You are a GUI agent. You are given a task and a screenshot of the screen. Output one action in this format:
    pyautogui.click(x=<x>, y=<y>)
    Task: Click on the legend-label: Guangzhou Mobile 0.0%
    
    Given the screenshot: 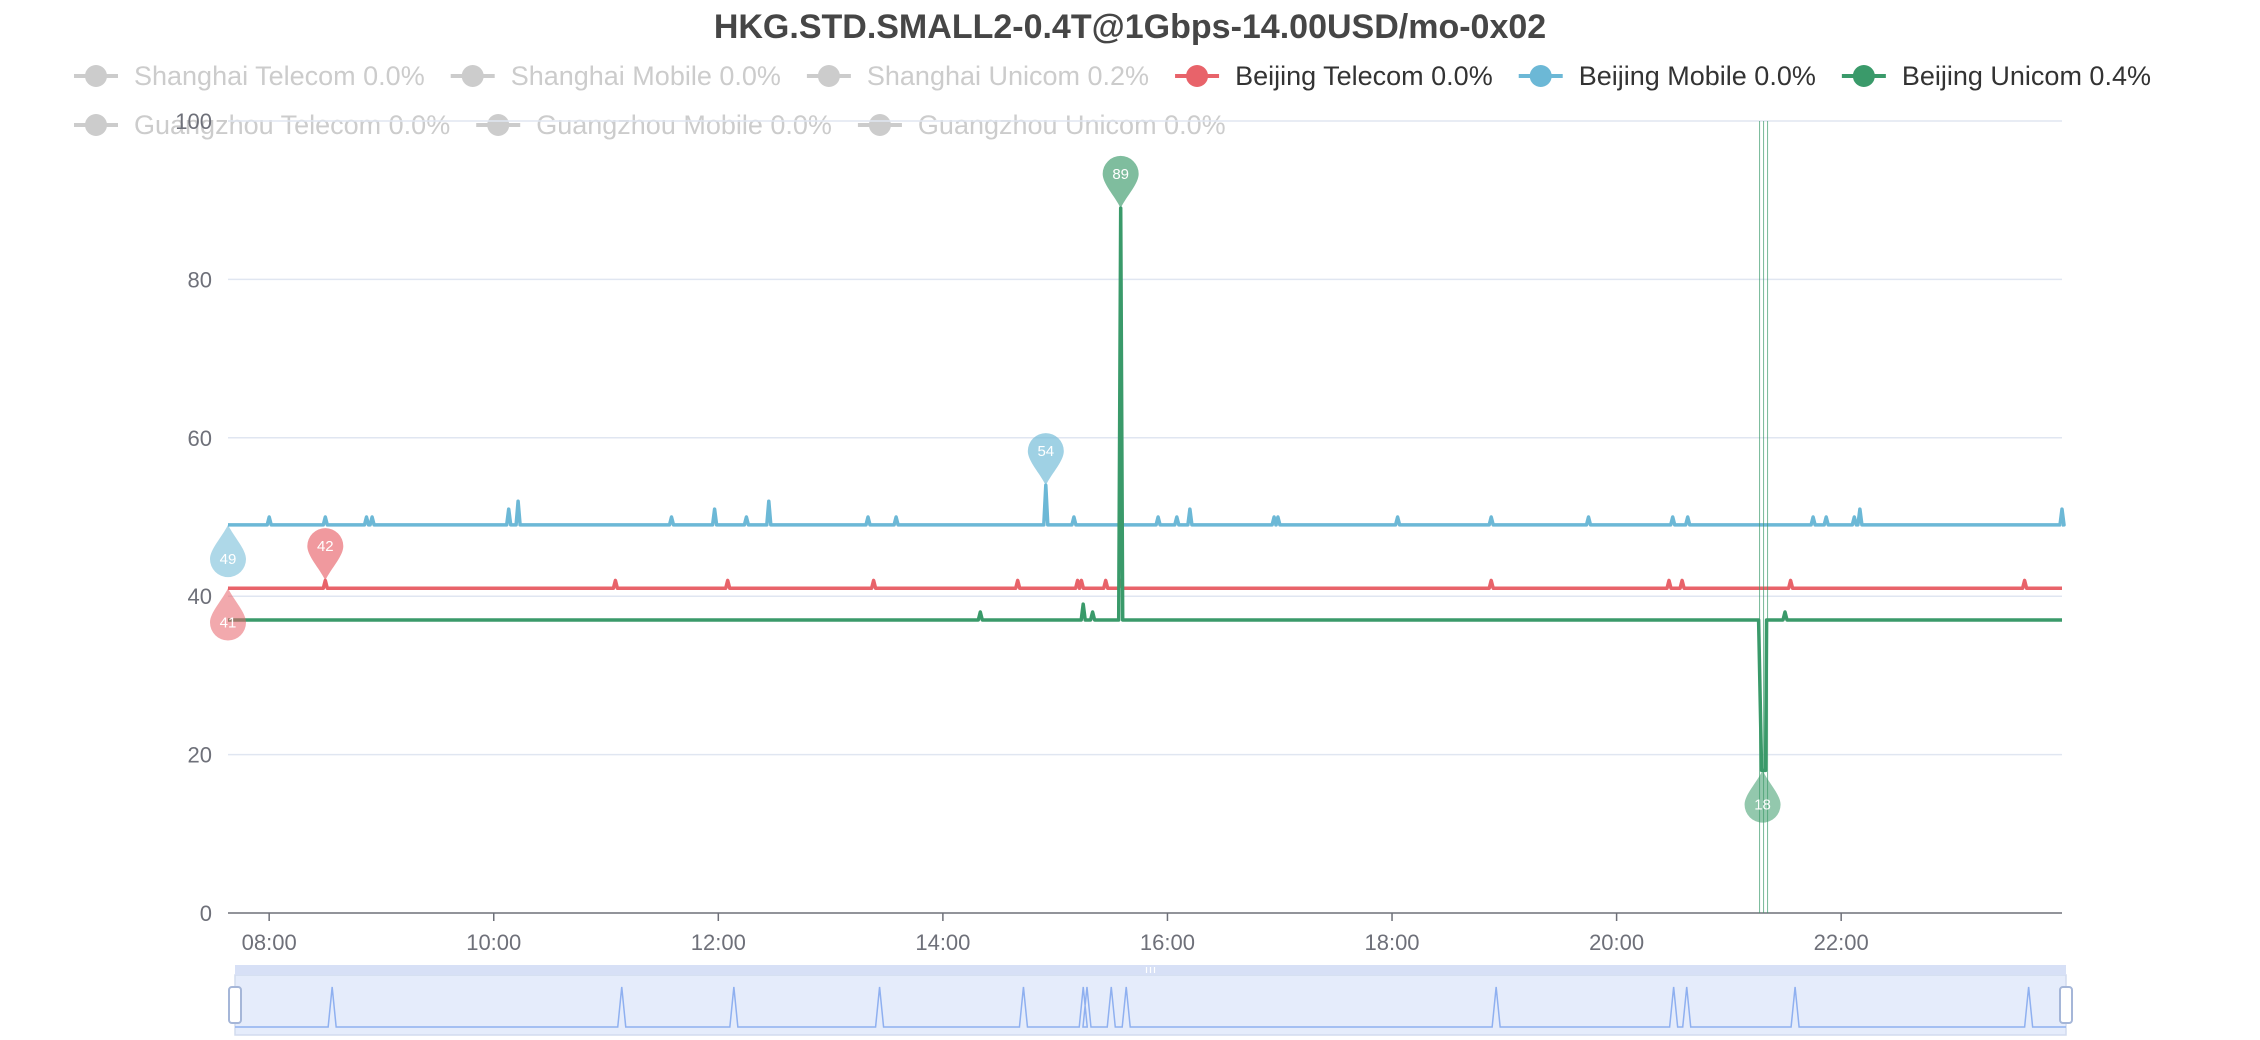 What is the action you would take?
    pyautogui.click(x=684, y=125)
    